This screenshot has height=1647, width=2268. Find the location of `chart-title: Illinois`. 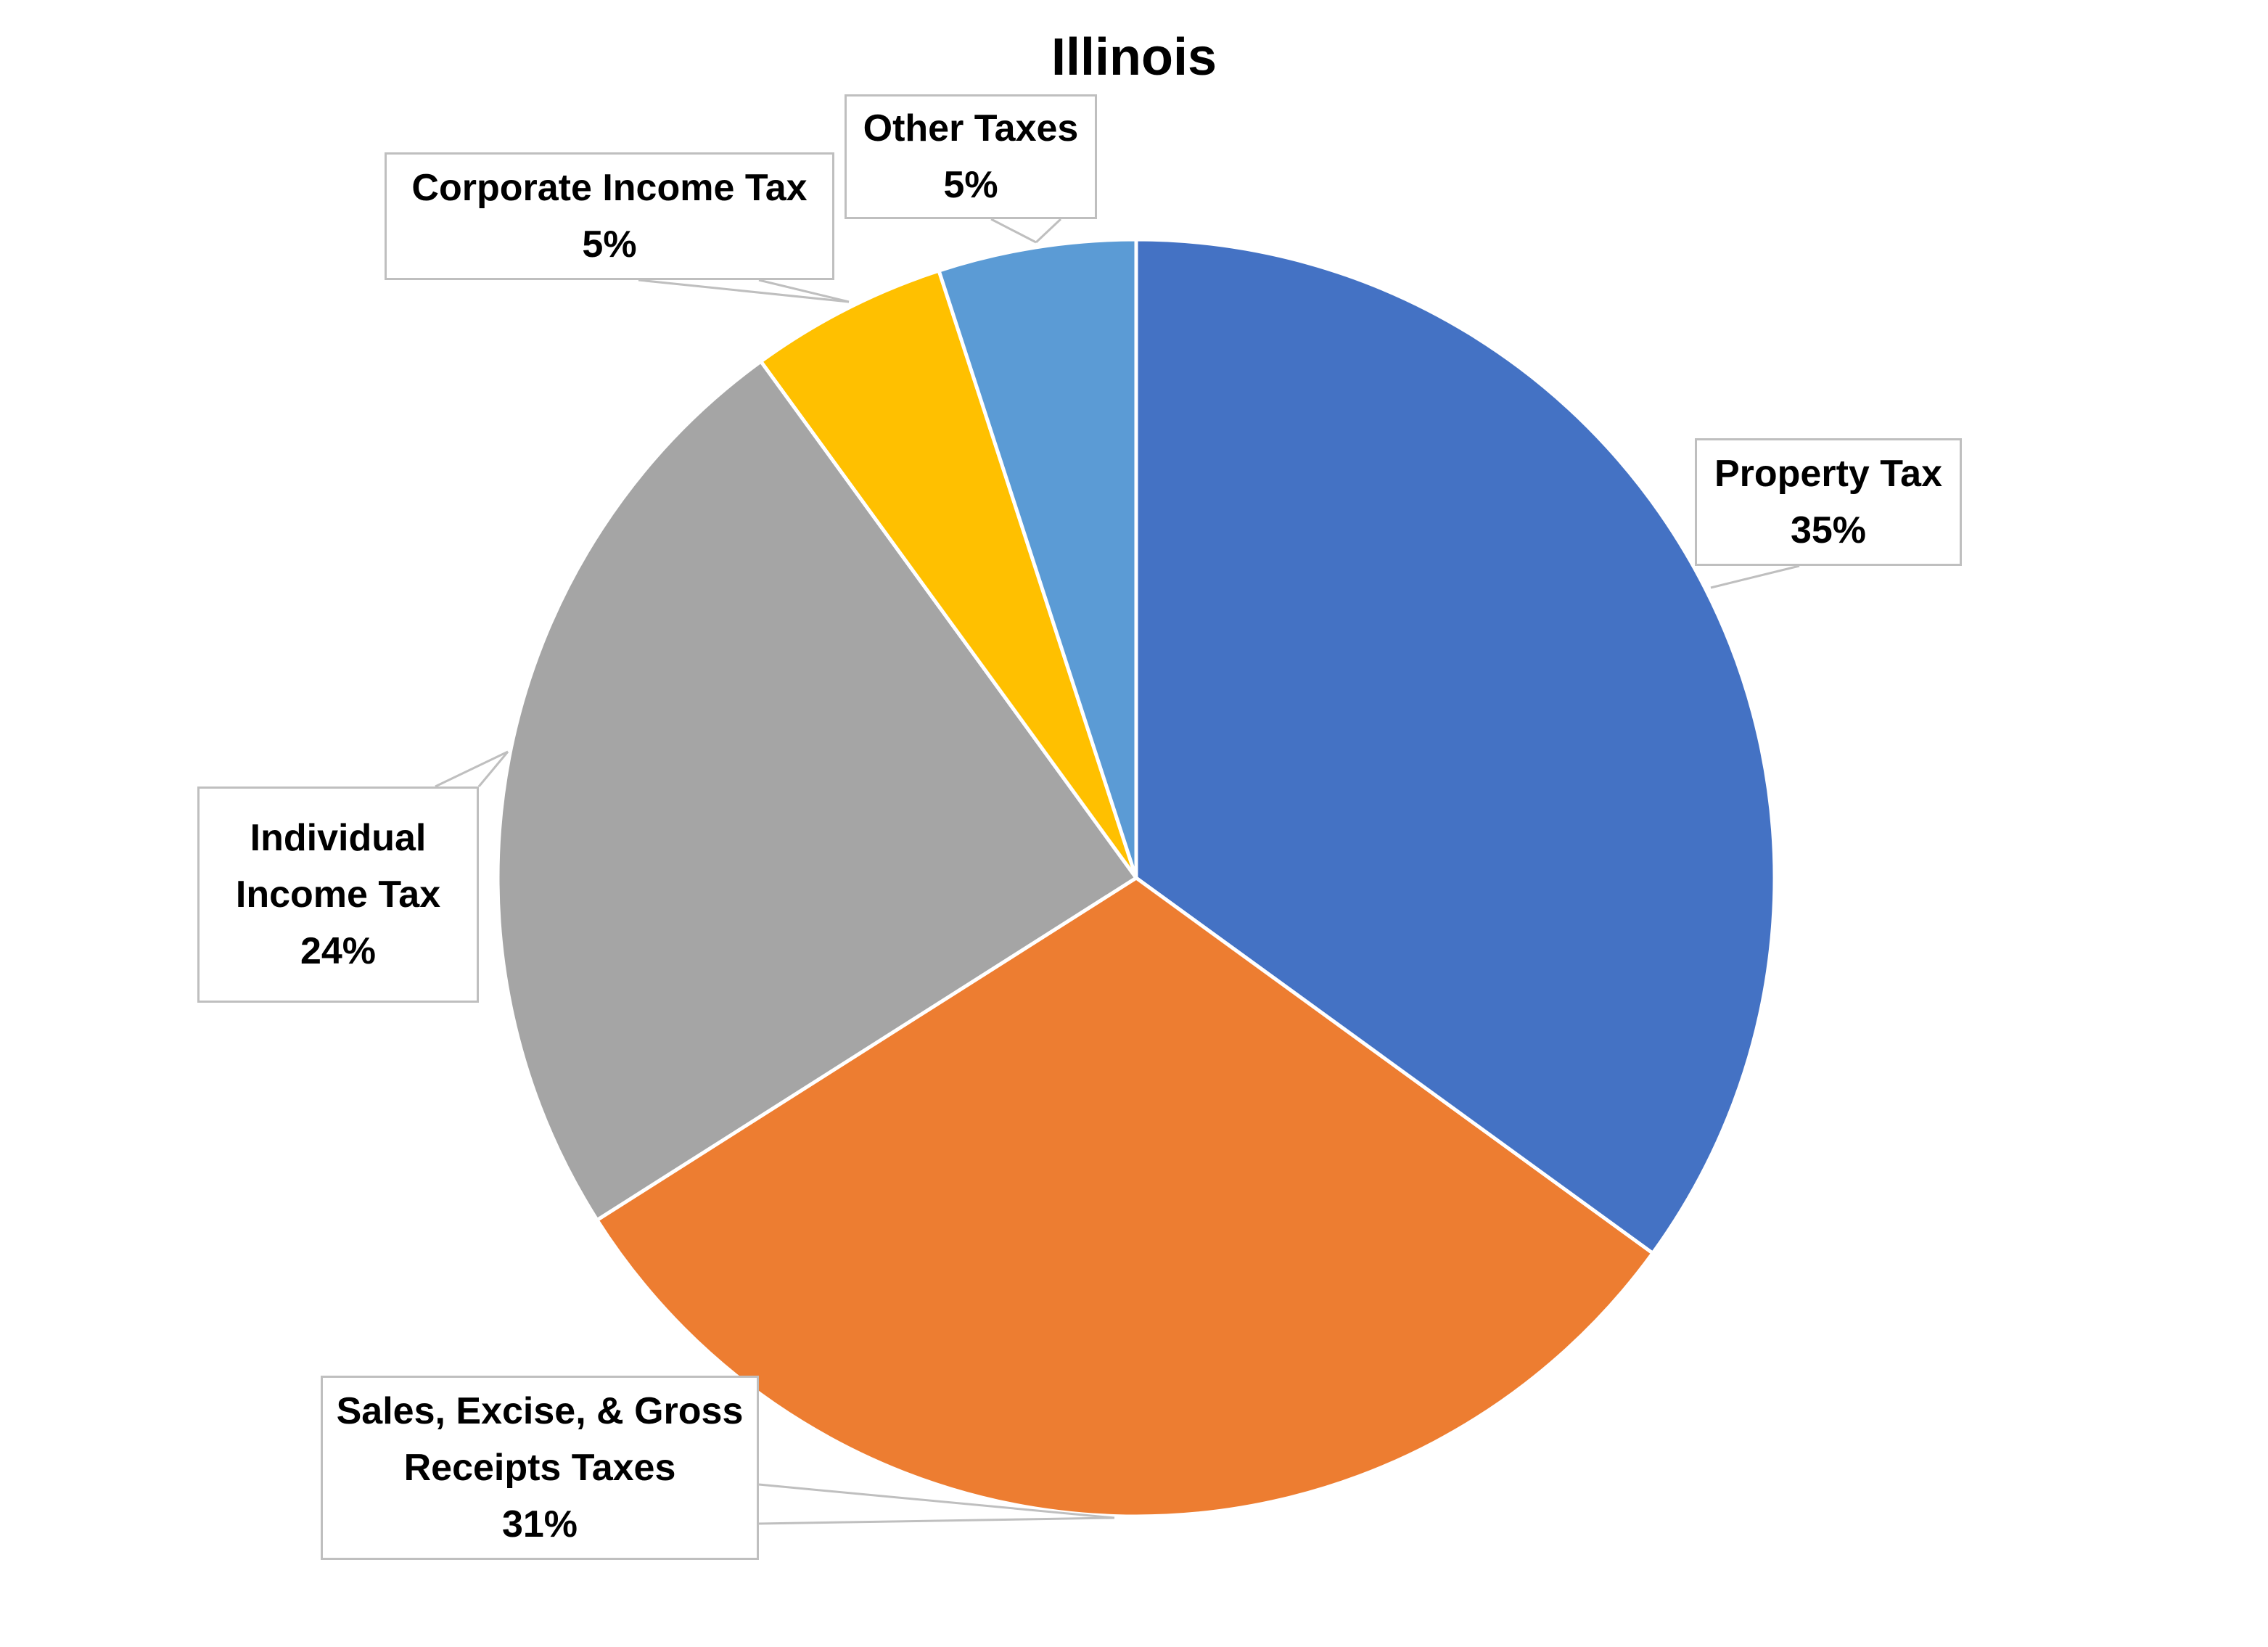

chart-title: Illinois is located at coordinates (1134, 57).